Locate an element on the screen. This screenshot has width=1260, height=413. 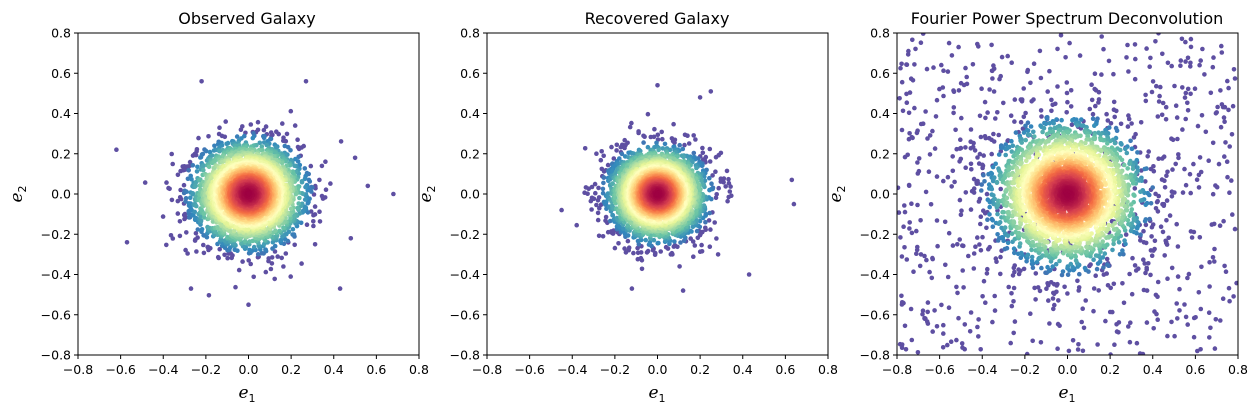
x-tick-label: 0.2 is located at coordinates (291, 369).